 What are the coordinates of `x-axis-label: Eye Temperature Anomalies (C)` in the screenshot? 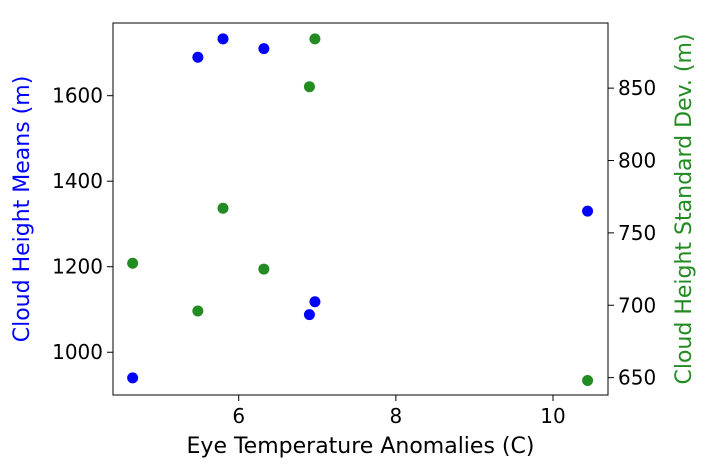 It's located at (361, 446).